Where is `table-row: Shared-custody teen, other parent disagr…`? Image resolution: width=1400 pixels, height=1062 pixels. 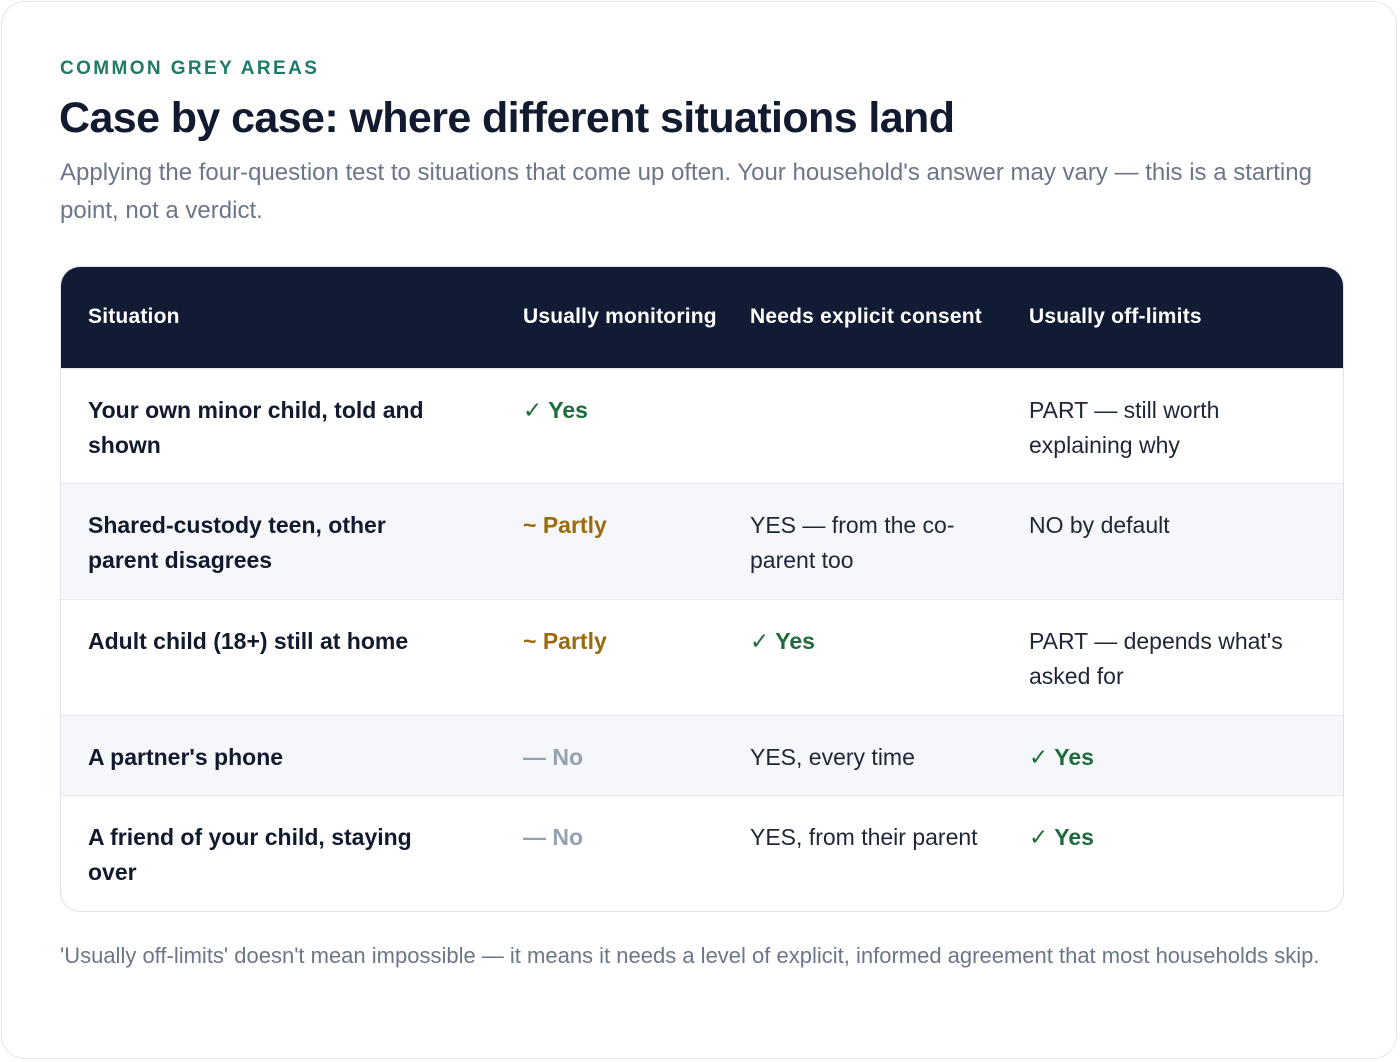
table-row: Shared-custody teen, other parent disagr… is located at coordinates (702, 541).